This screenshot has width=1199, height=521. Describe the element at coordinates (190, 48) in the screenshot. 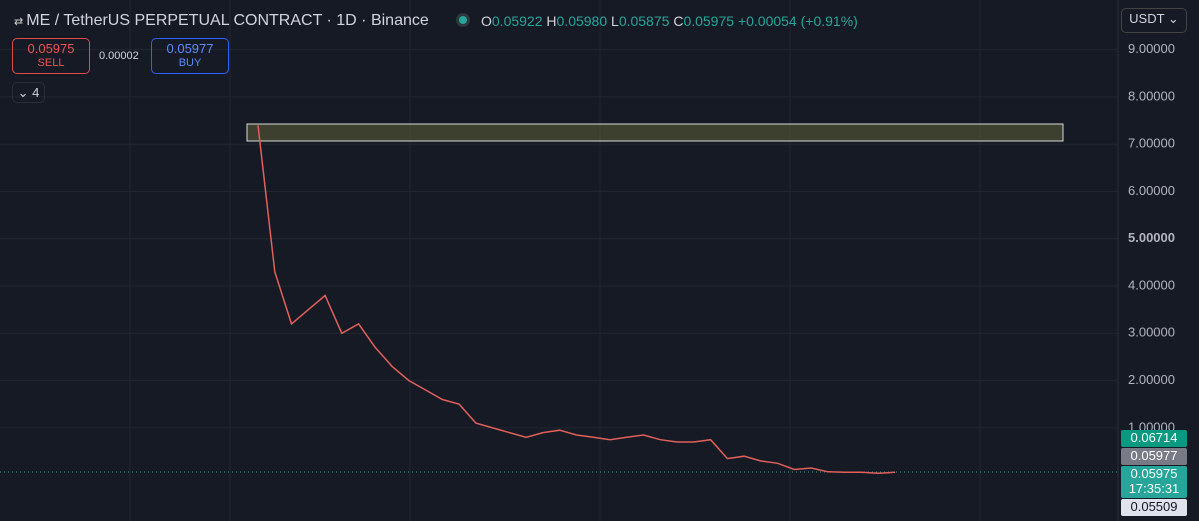

I see `buy-price: 0.05977` at that location.